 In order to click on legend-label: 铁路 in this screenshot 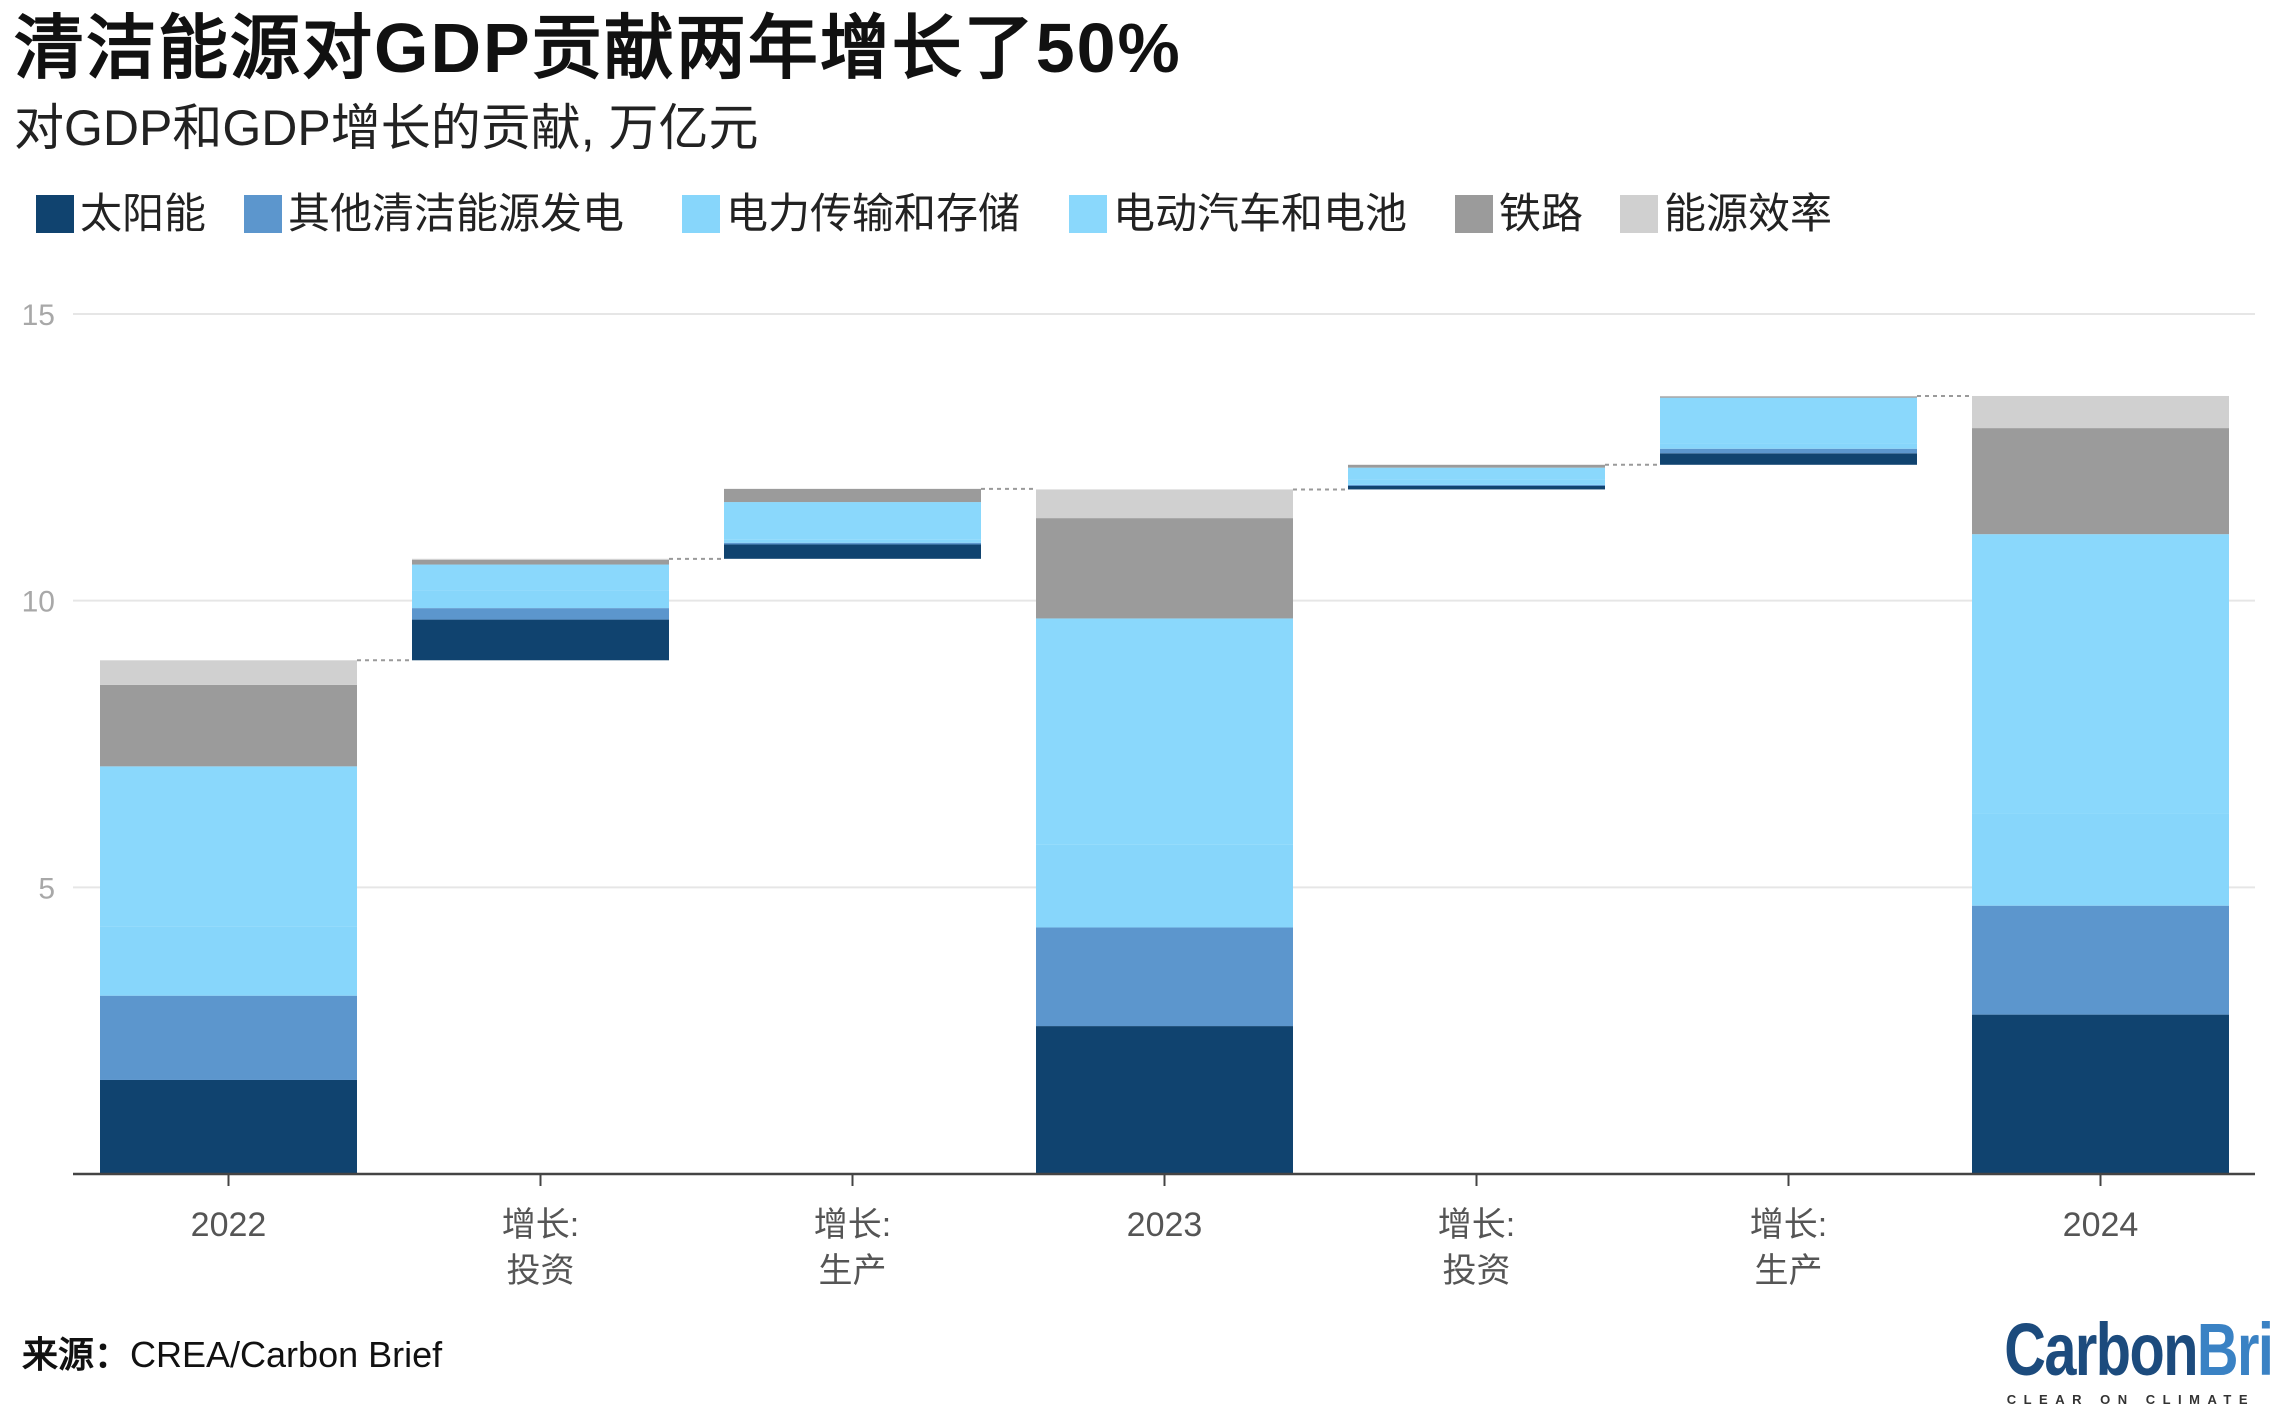, I will do `click(1541, 213)`.